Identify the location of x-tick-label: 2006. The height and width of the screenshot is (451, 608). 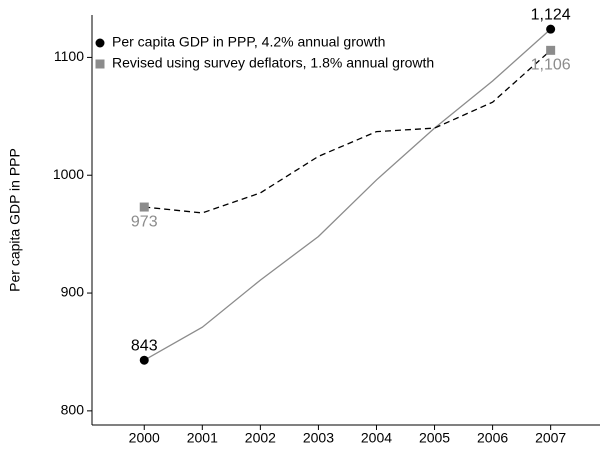
(492, 438).